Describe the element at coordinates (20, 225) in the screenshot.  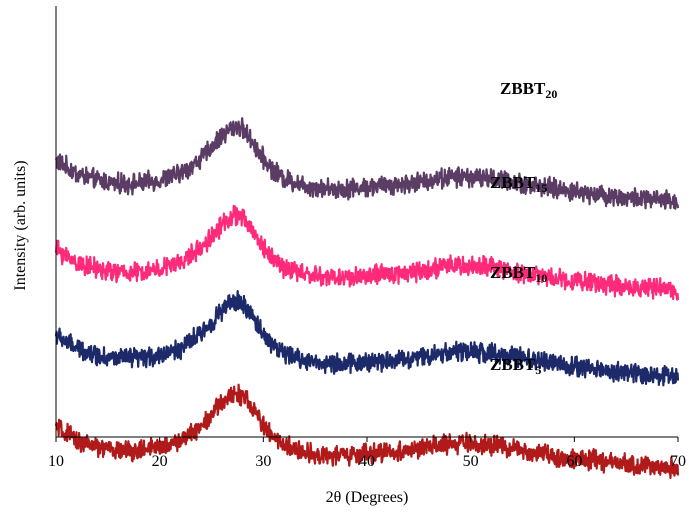
I see `y-axis-title: Intensity (arb. units)` at that location.